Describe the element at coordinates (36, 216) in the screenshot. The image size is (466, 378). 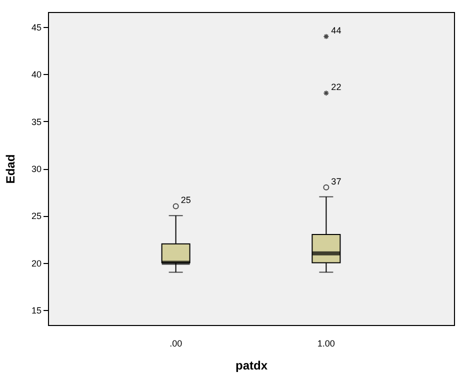
I see `y-tick-label: 25` at that location.